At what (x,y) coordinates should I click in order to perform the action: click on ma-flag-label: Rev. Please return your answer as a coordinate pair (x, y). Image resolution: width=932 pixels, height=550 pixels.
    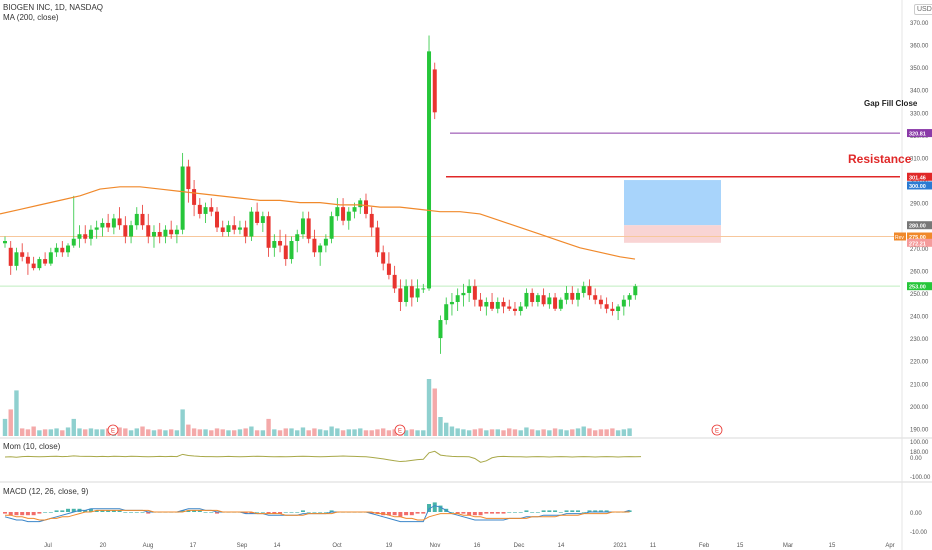
    Looking at the image, I should click on (899, 238).